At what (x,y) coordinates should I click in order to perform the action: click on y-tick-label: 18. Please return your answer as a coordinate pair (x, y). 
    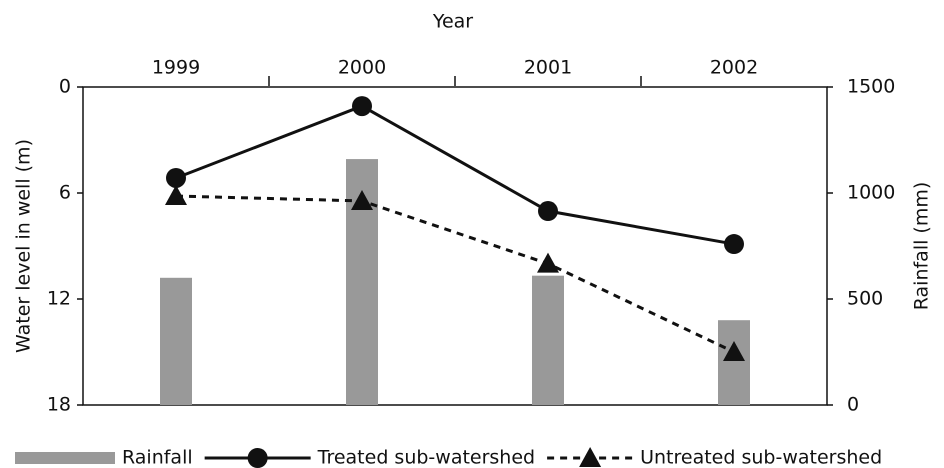
    Looking at the image, I should click on (59, 405).